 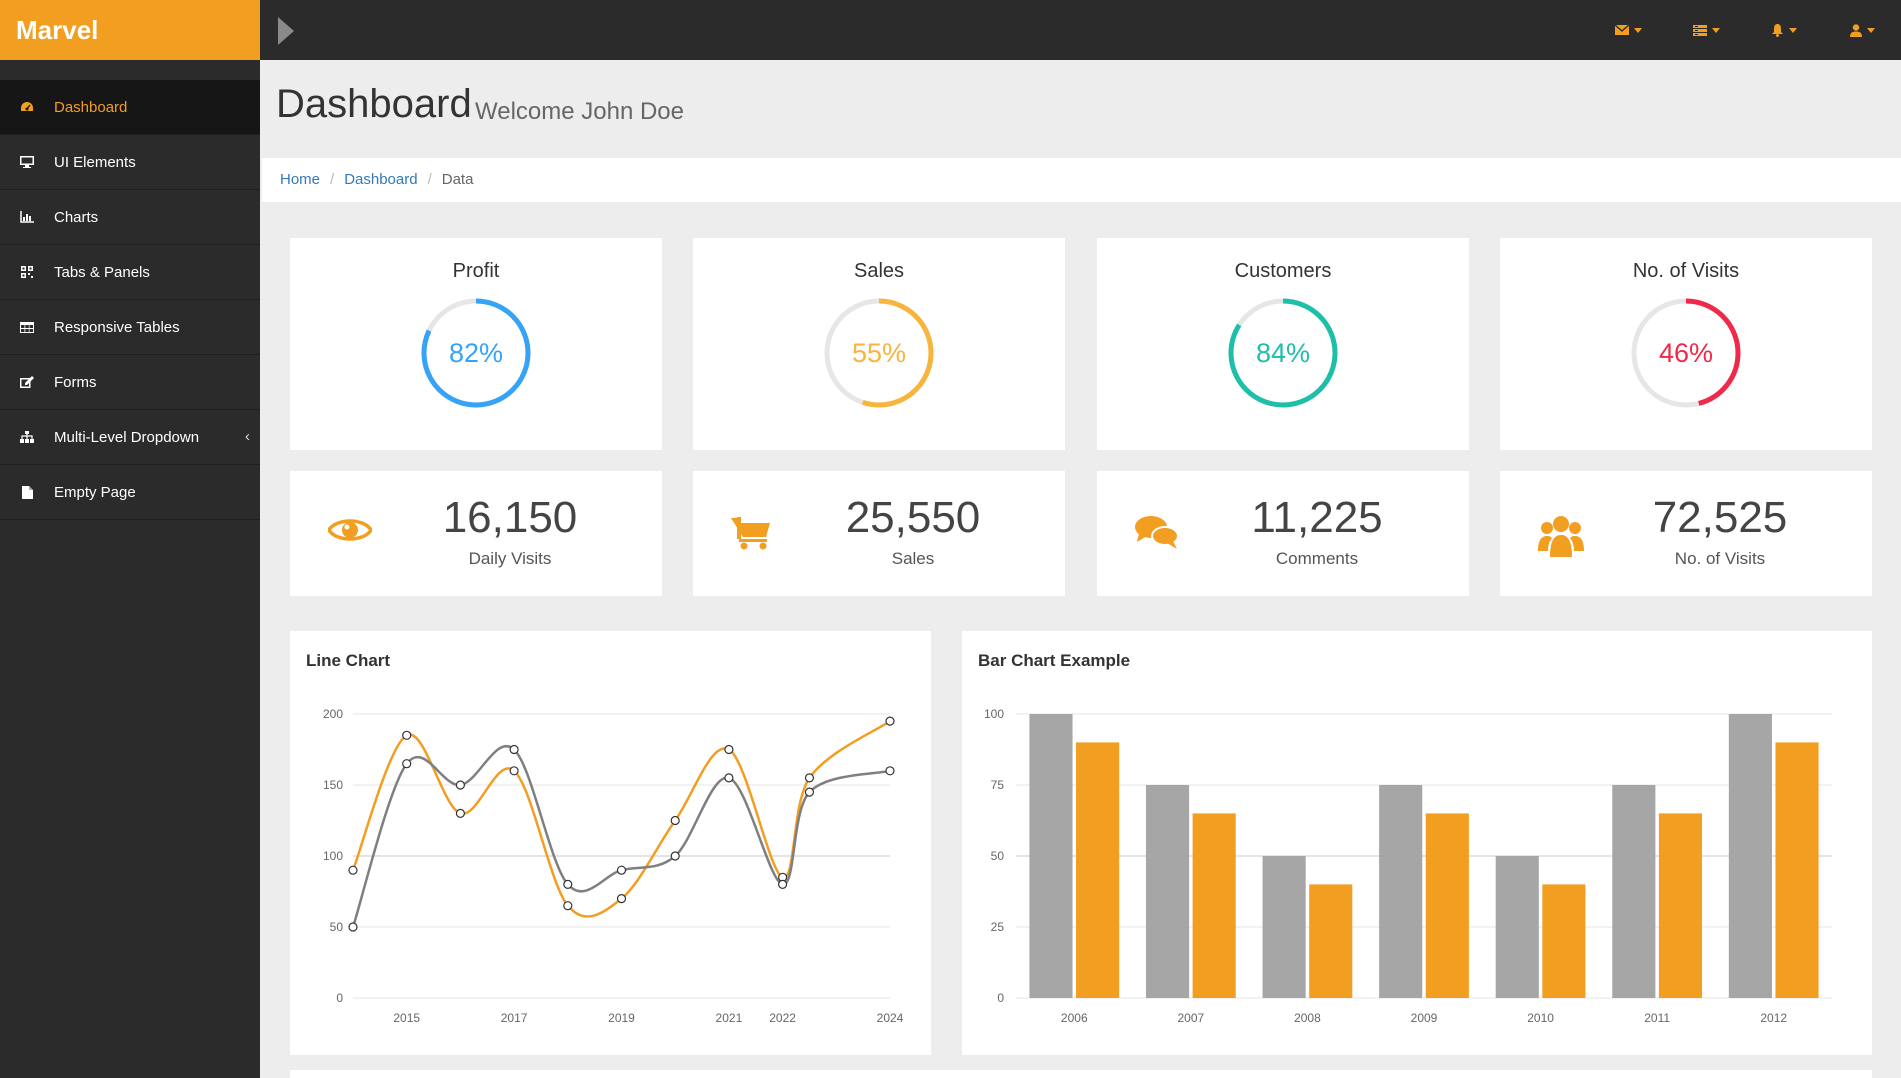 I want to click on x-tick-label: 2012, so click(x=1773, y=1018).